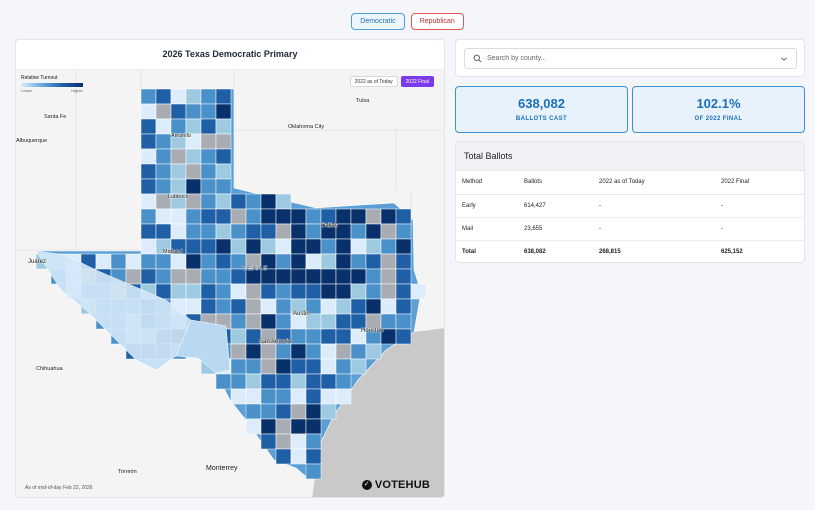 The width and height of the screenshot is (815, 510). I want to click on chevron-down-icon, so click(784, 59).